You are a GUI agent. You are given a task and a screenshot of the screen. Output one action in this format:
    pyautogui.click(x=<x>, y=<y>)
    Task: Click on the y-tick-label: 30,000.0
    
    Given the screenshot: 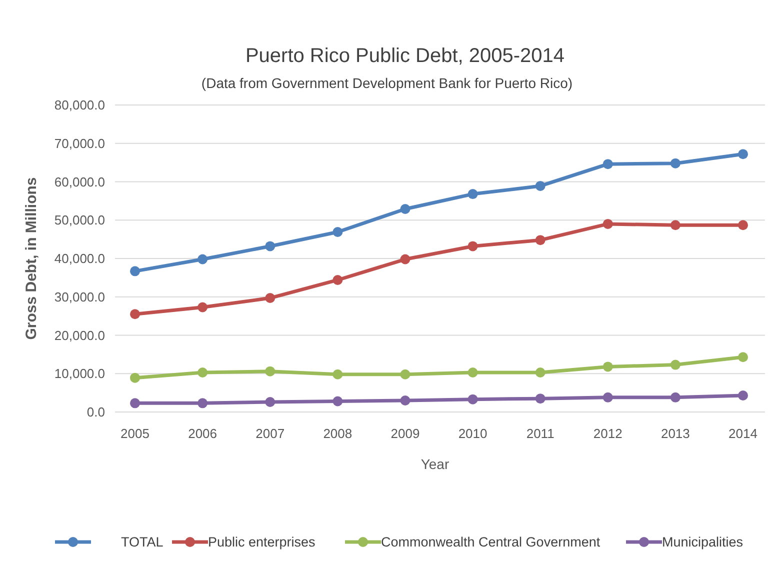 What is the action you would take?
    pyautogui.click(x=79, y=296)
    